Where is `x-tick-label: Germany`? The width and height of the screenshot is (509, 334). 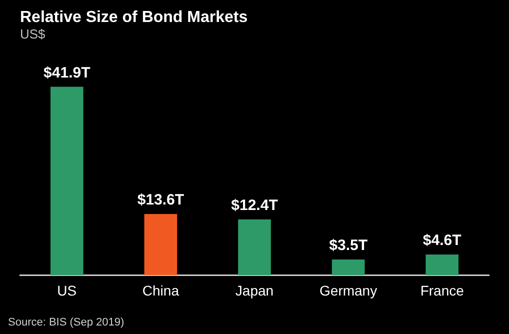 x-tick-label: Germany is located at coordinates (349, 290).